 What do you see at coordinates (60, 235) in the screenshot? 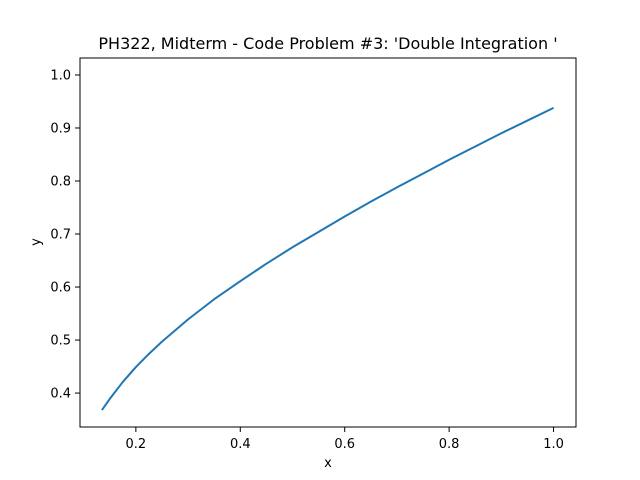
I see `y-tick-label: 0.7` at bounding box center [60, 235].